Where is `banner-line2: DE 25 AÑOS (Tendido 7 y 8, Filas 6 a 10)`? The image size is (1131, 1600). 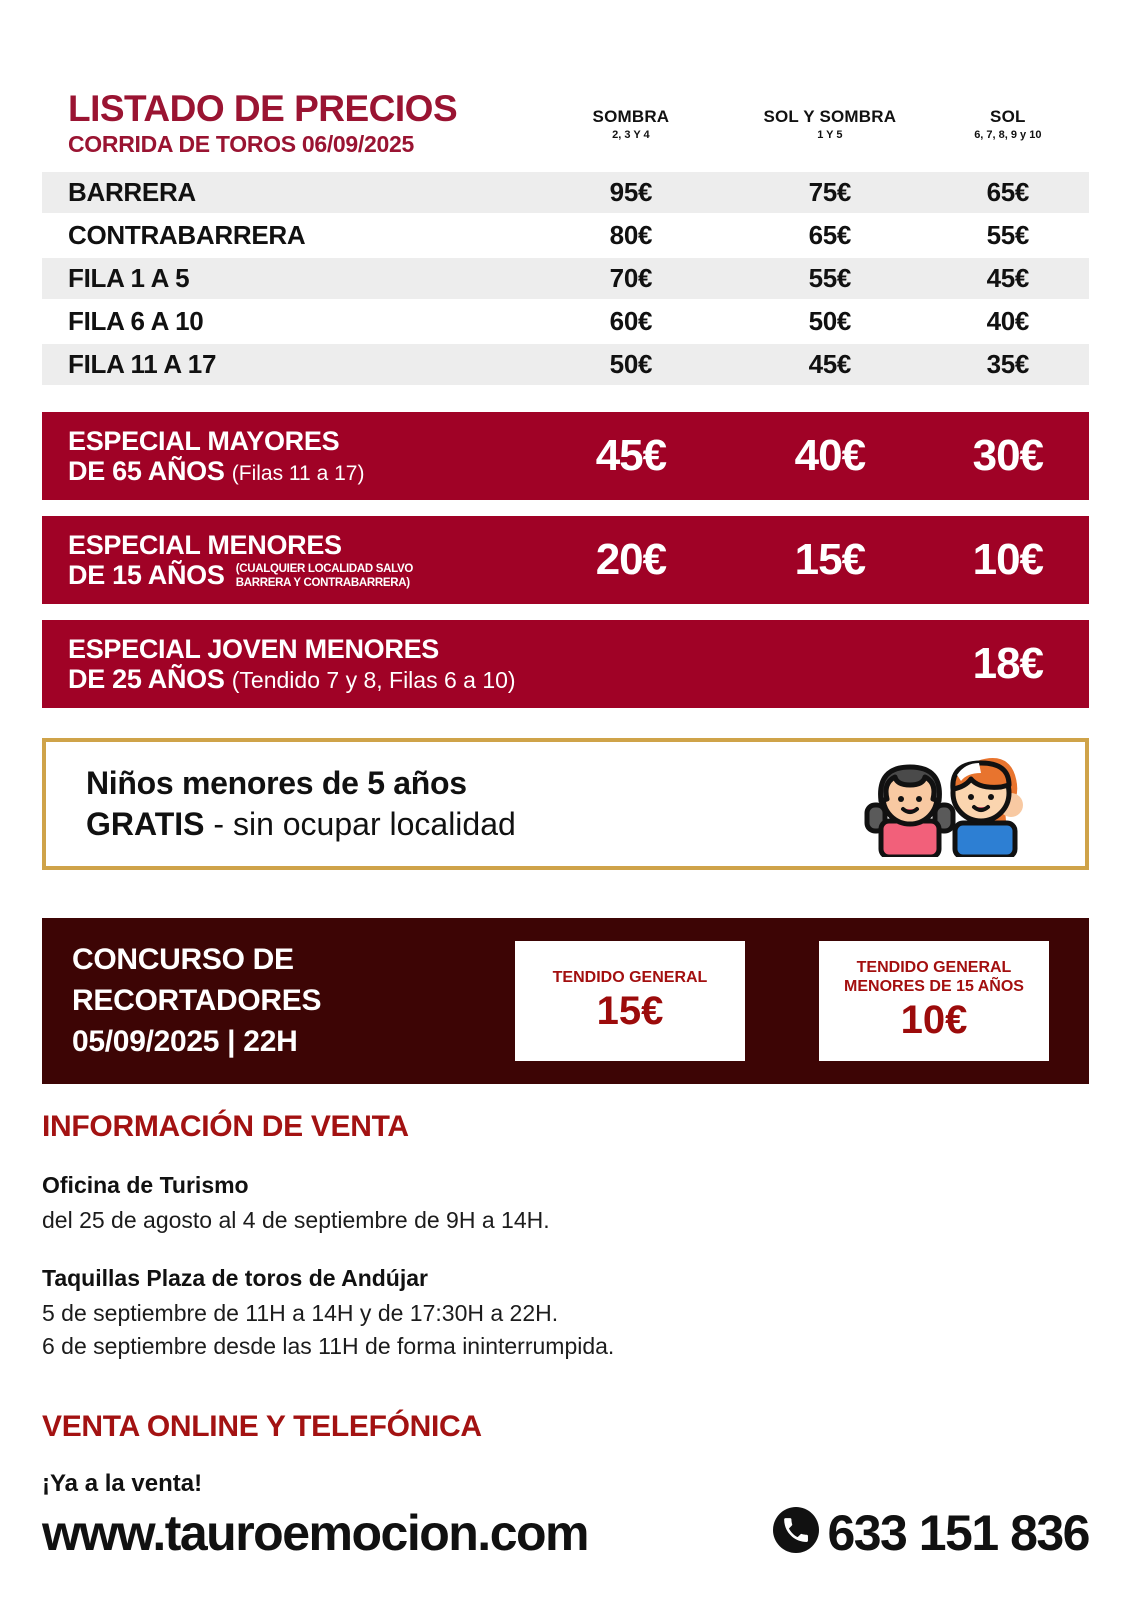 banner-line2: DE 25 AÑOS (Tendido 7 y 8, Filas 6 a 10) is located at coordinates (497, 679).